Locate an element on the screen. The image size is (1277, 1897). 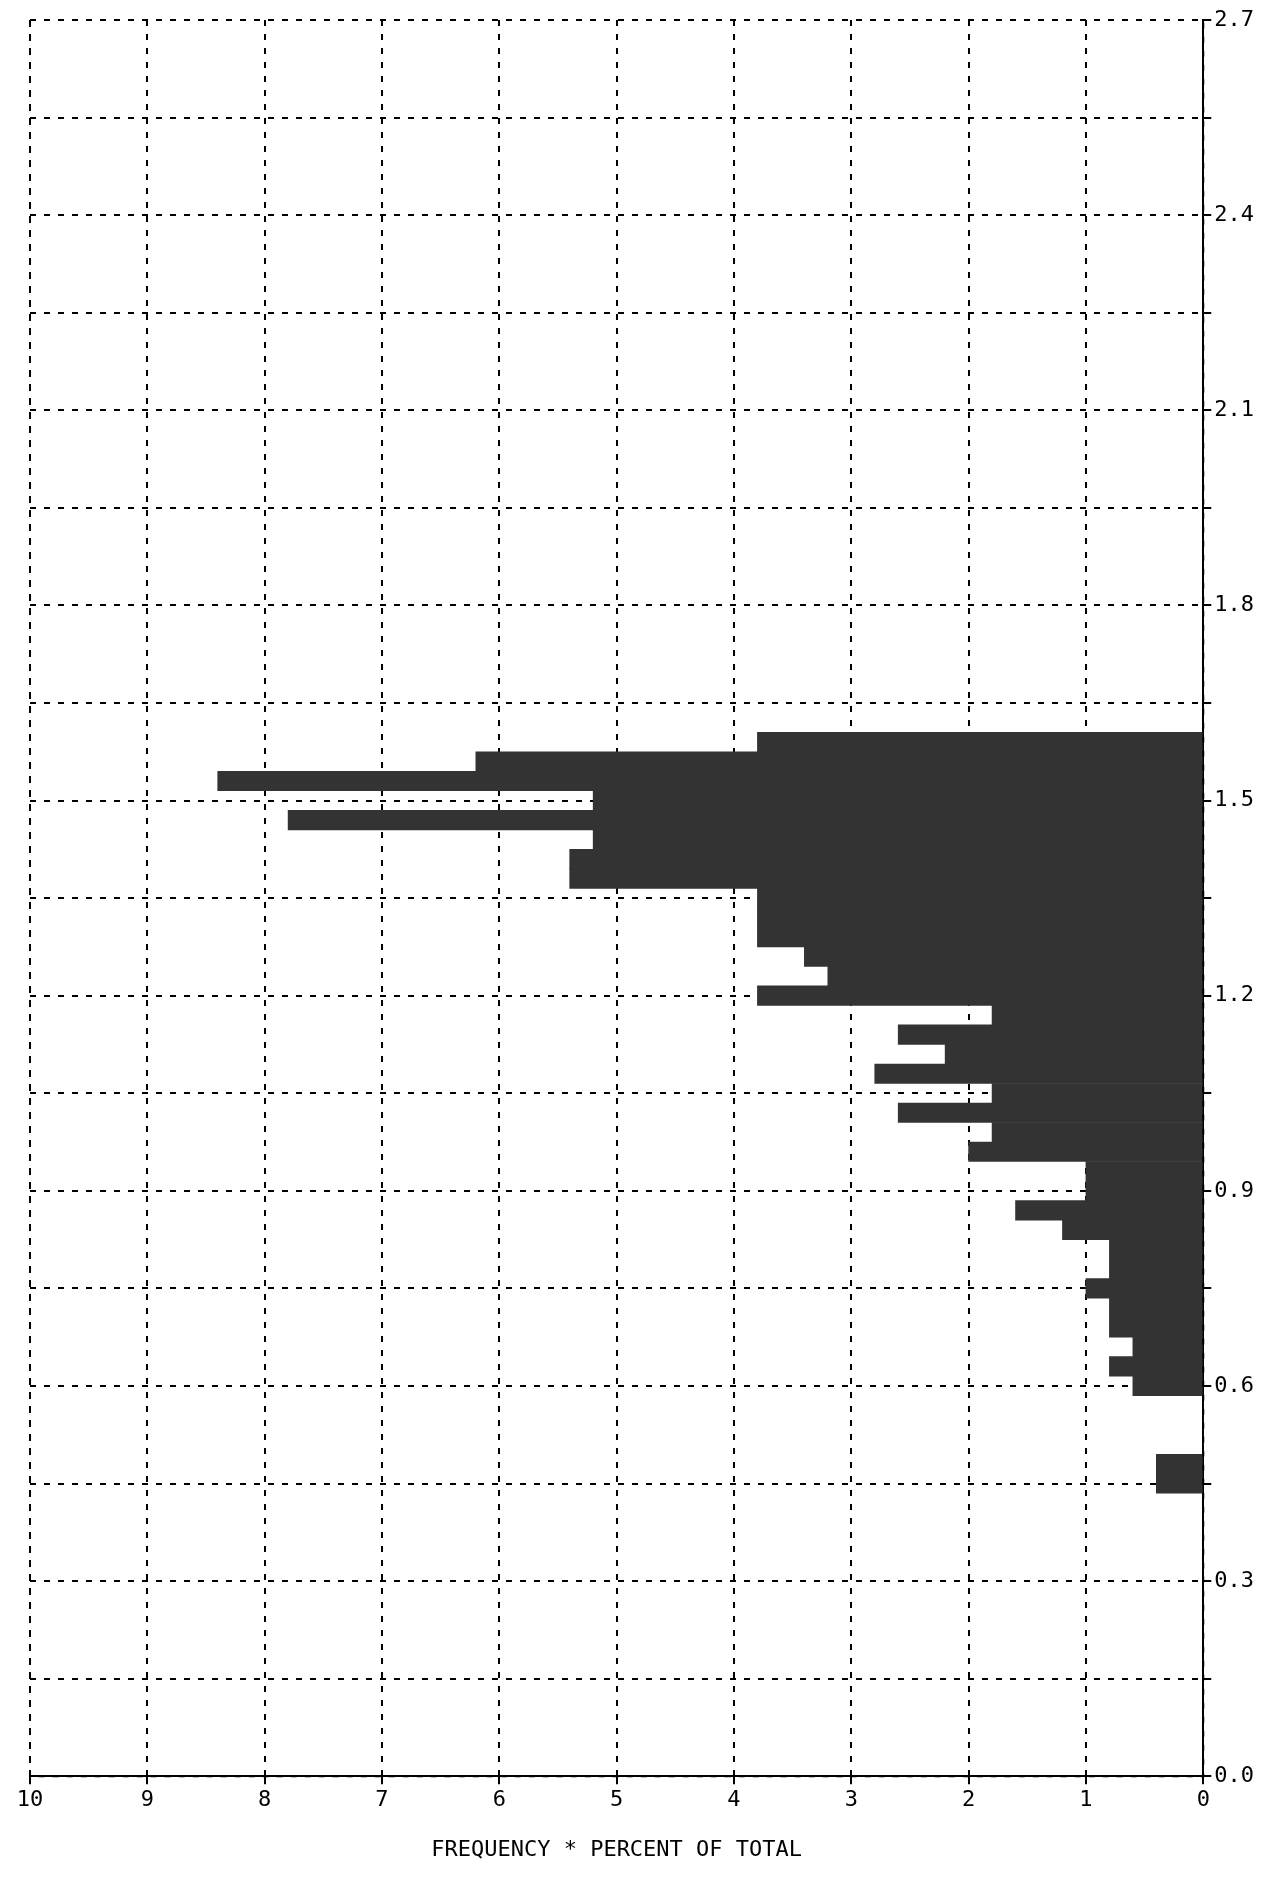
x-tick-label: 5 is located at coordinates (617, 1799).